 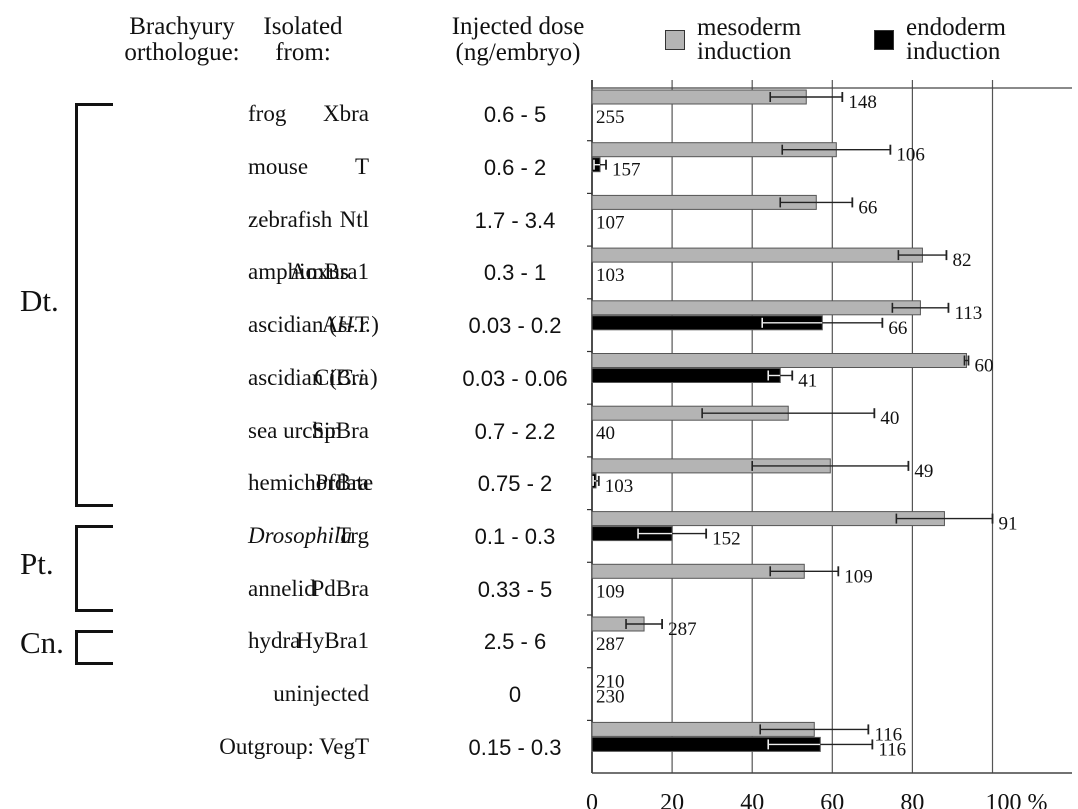 I want to click on source-organism: zebrafish, so click(x=290, y=220).